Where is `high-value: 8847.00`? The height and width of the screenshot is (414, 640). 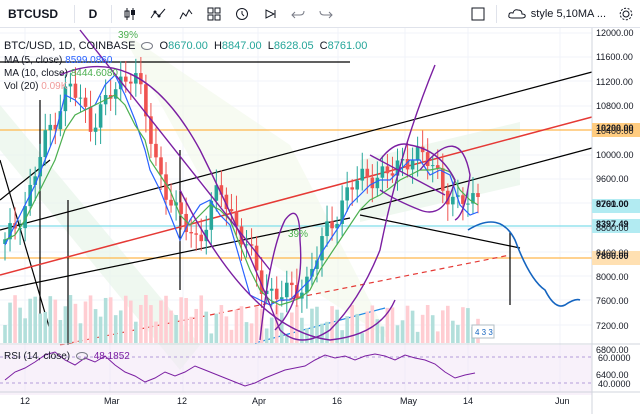
high-value: 8847.00 is located at coordinates (241, 46).